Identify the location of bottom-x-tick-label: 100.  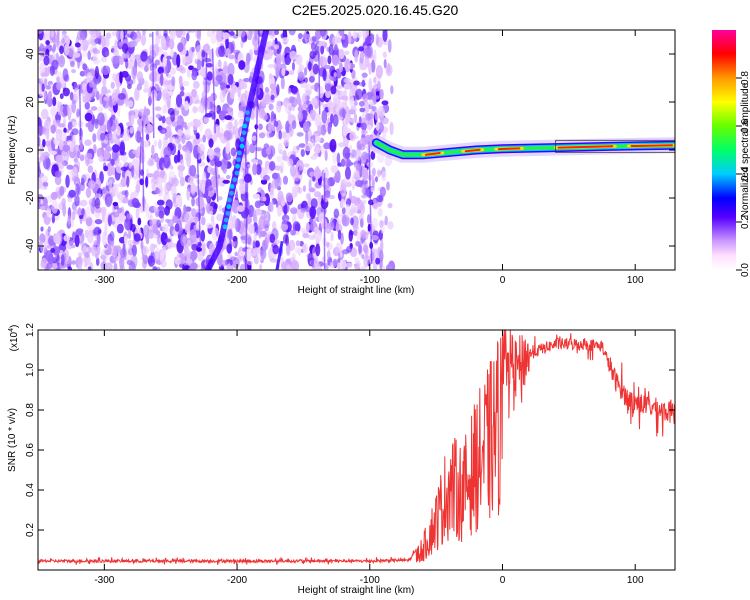
(635, 580).